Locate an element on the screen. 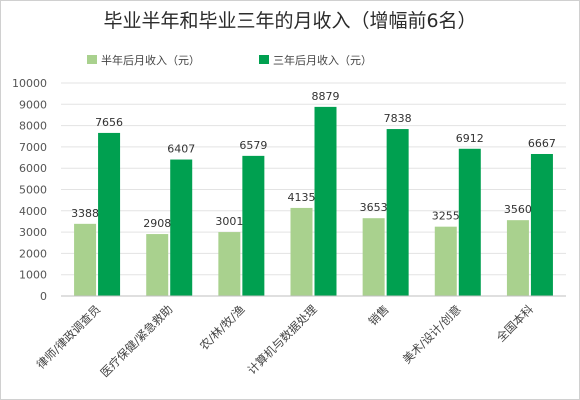 This screenshot has height=400, width=580. data-label: 6407 is located at coordinates (181, 149).